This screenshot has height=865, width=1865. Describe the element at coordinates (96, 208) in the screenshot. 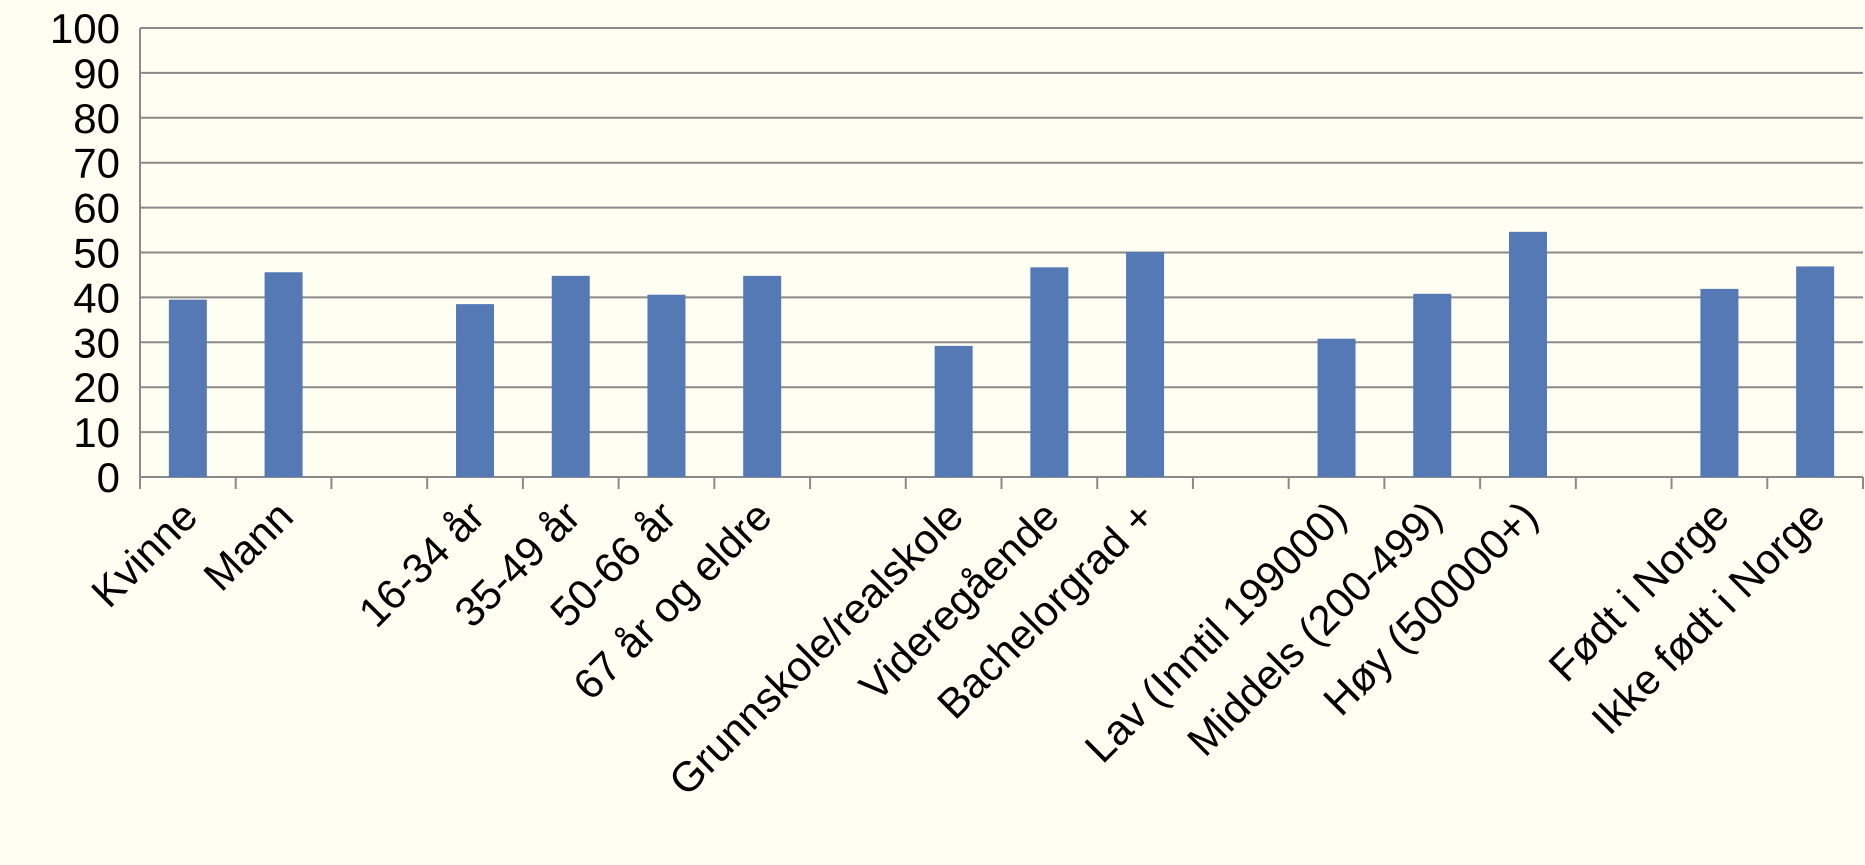

I see `y-tick-label: 60` at that location.